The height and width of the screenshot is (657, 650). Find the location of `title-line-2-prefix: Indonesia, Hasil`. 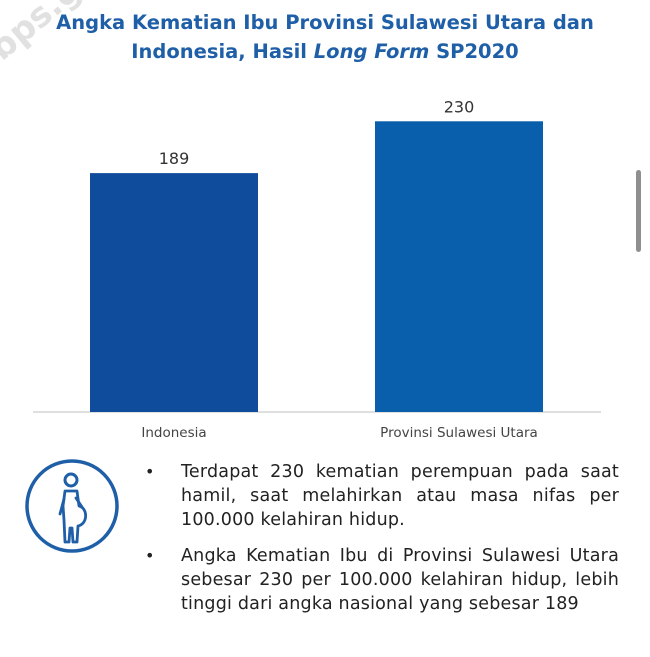

title-line-2-prefix: Indonesia, Hasil is located at coordinates (222, 51).